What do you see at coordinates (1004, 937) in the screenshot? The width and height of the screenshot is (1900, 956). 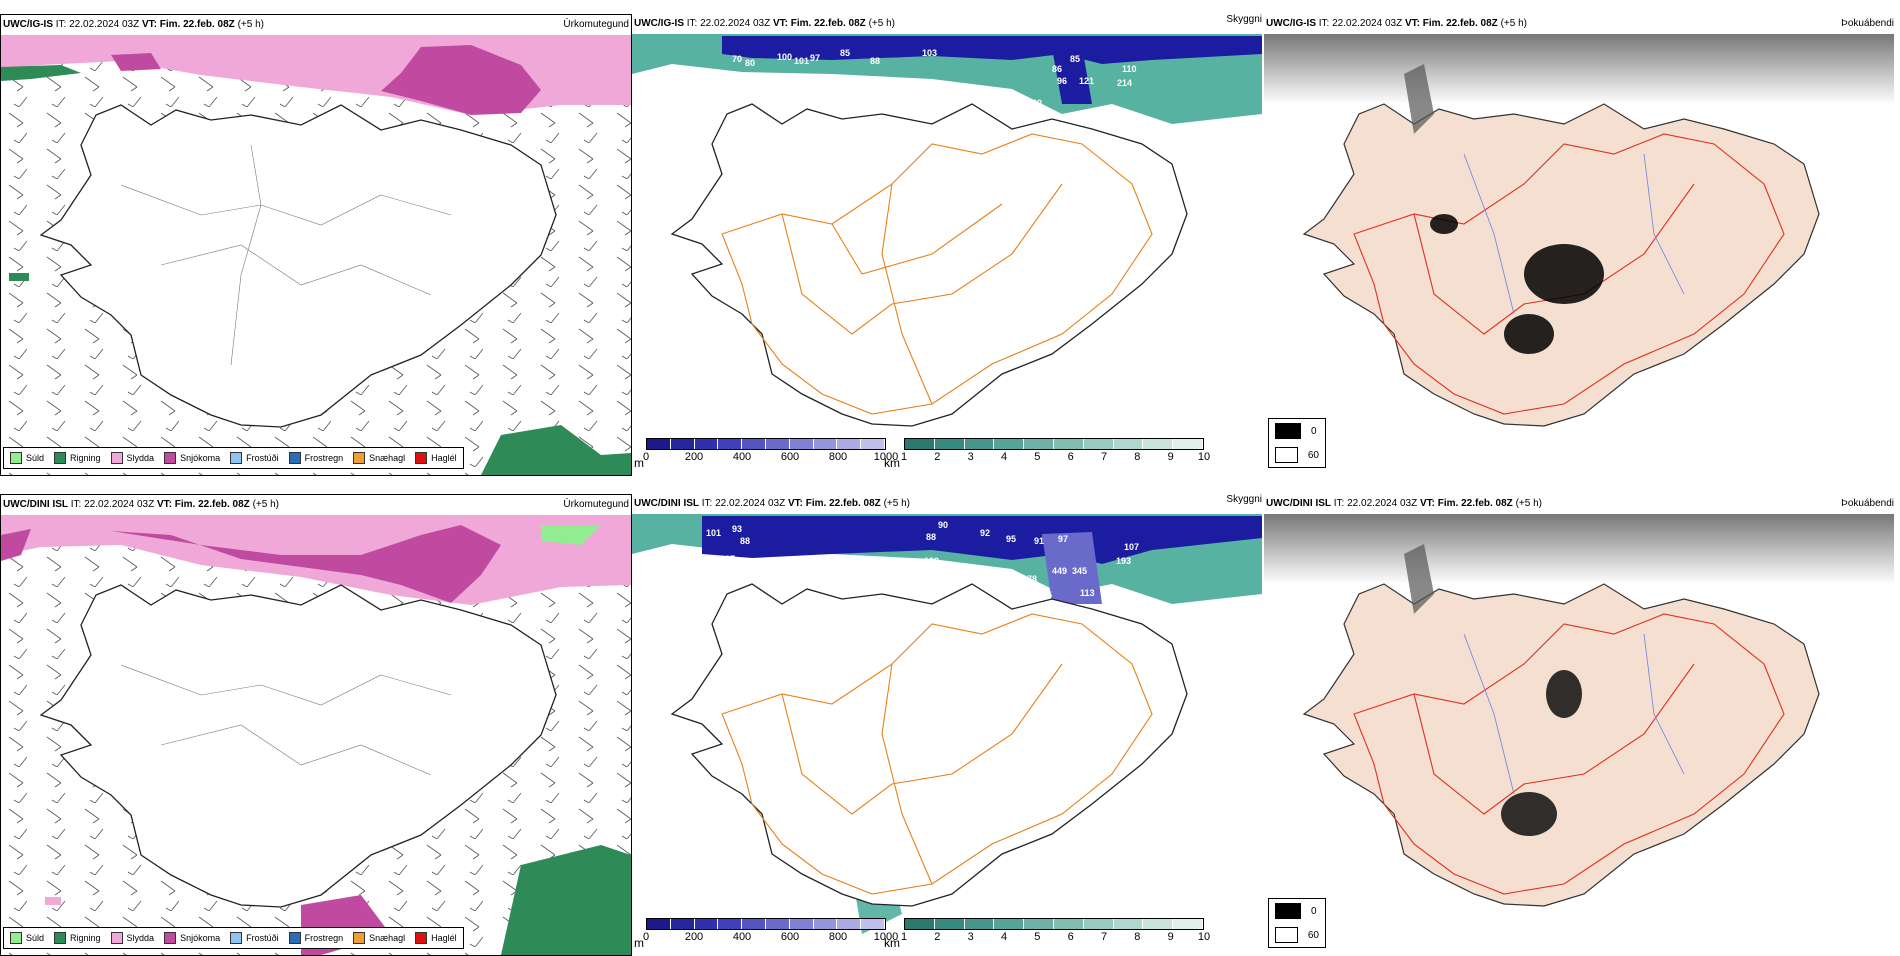 I see `scale-tick-label: 4` at bounding box center [1004, 937].